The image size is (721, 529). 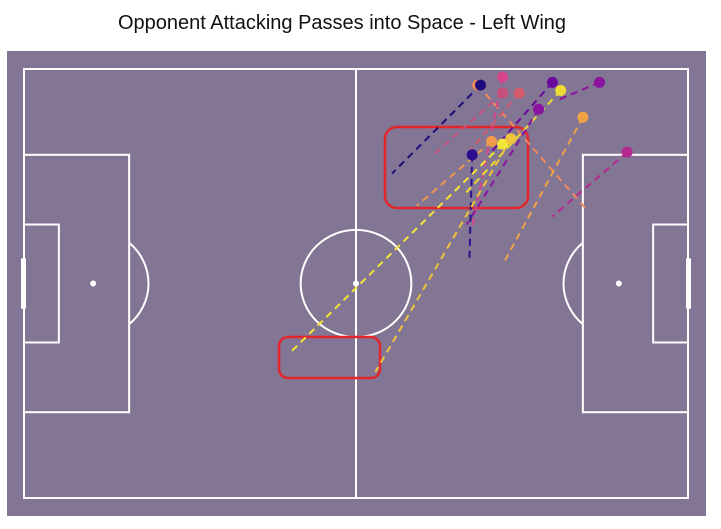 I want to click on highlight-box-receiving-zone, so click(x=456, y=167).